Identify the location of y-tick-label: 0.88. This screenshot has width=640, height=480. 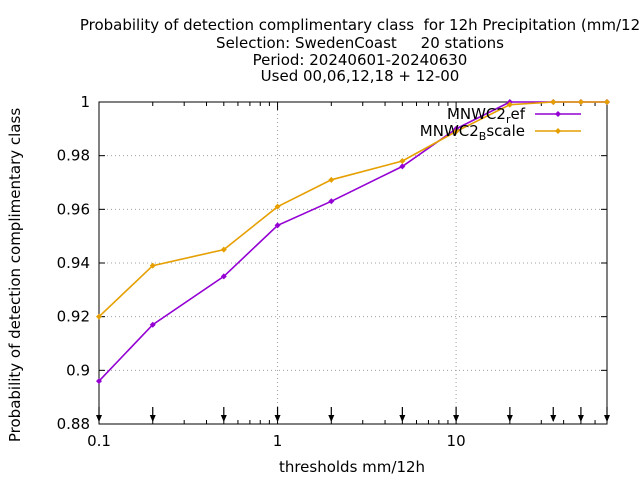
(73, 424).